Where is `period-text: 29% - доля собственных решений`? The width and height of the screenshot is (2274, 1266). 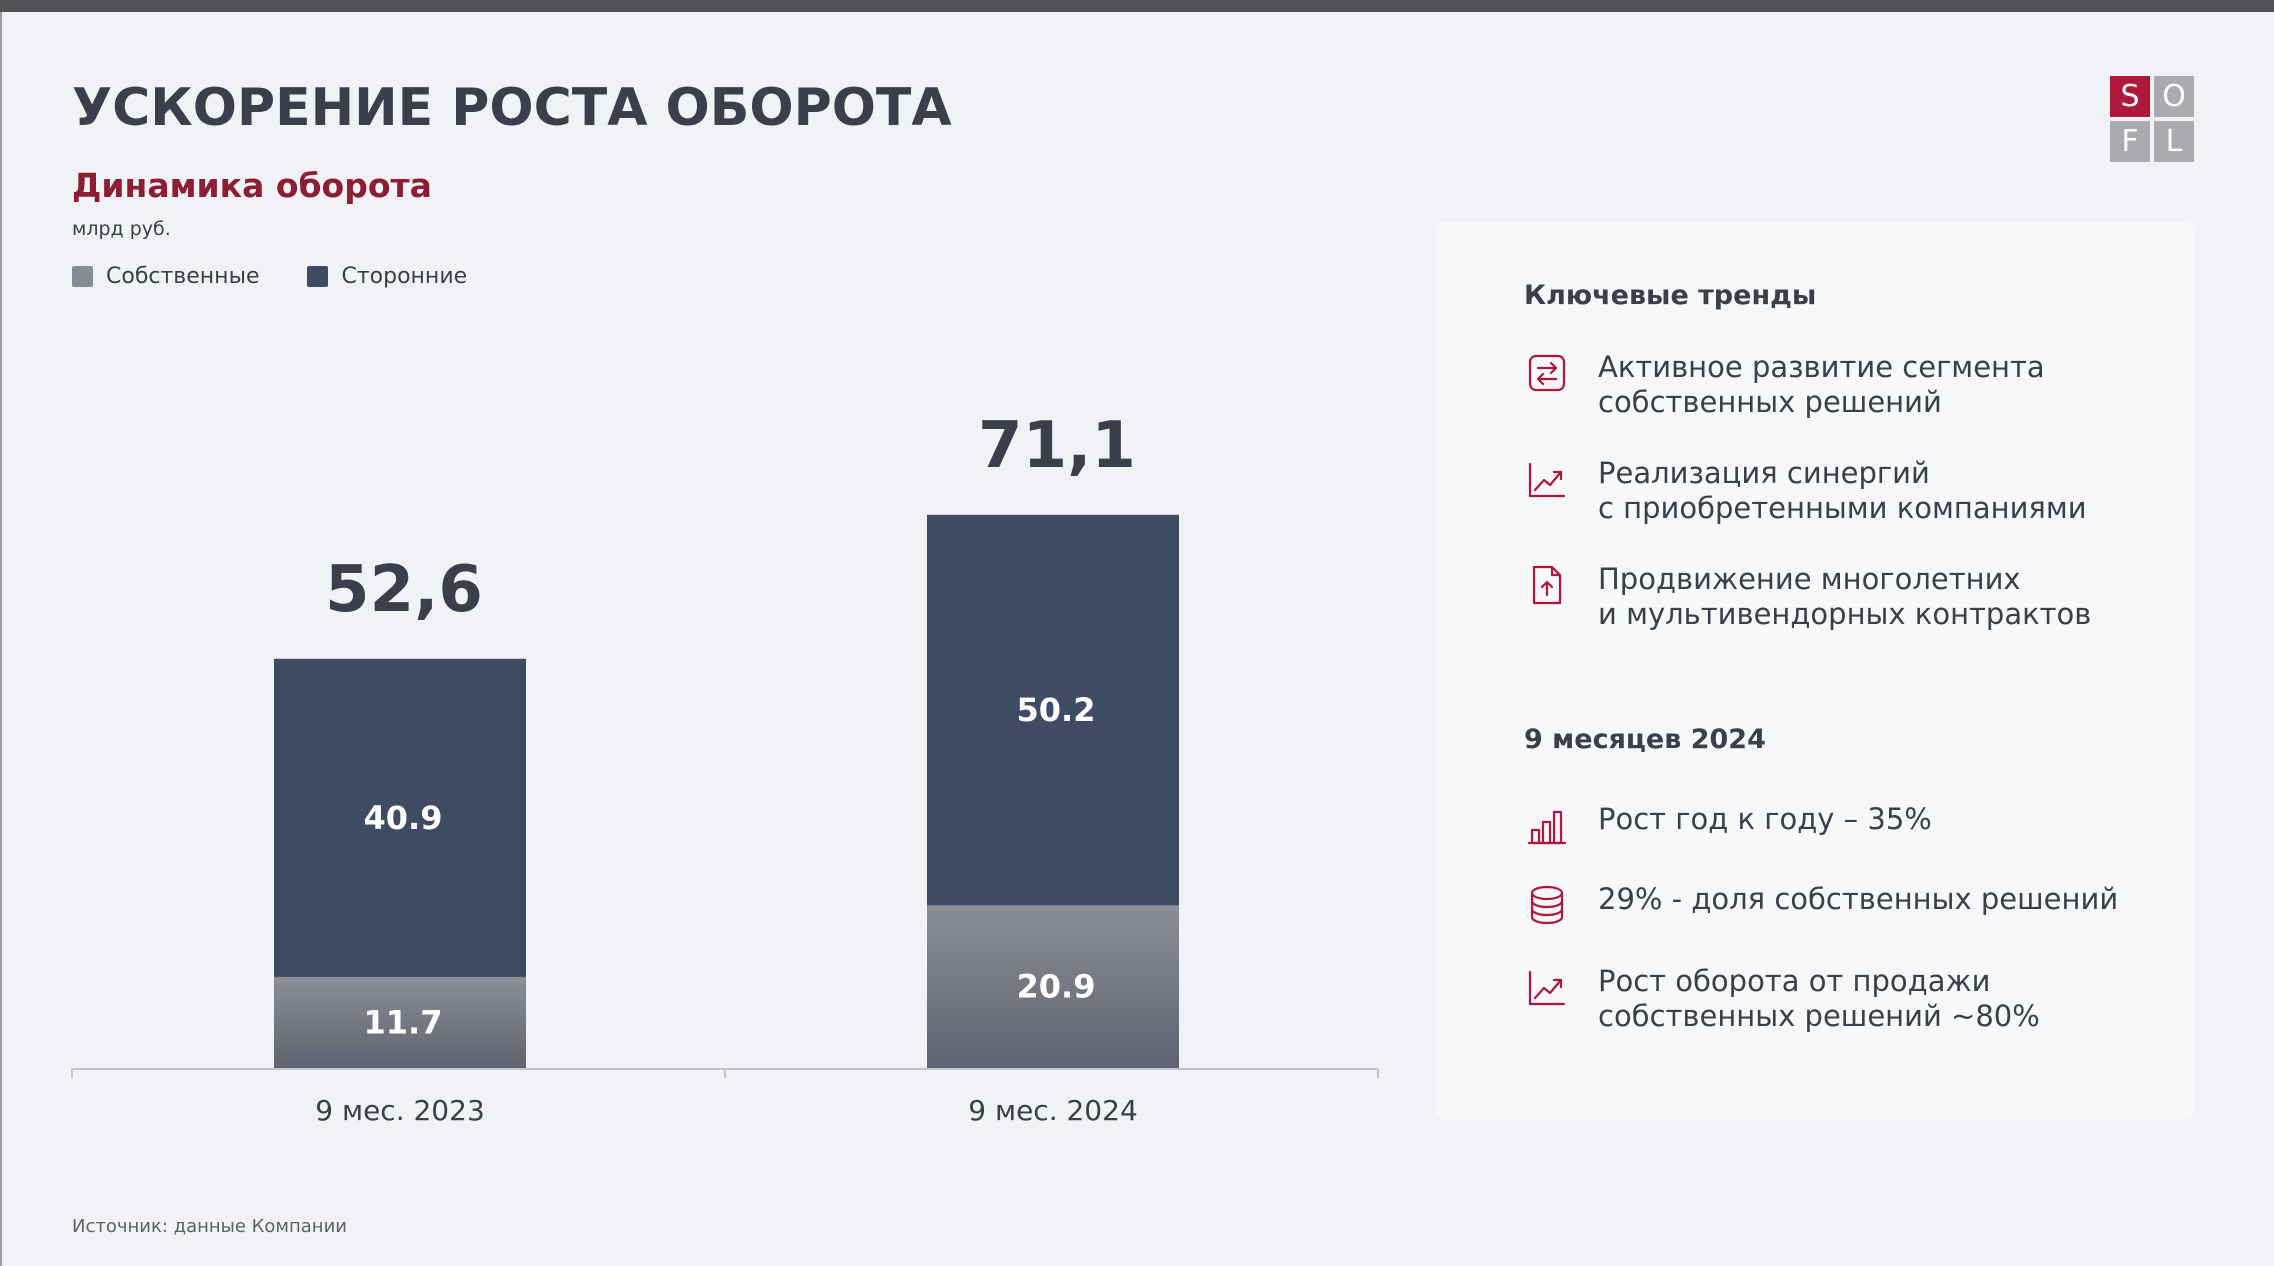 period-text: 29% - доля собственных решений is located at coordinates (1858, 899).